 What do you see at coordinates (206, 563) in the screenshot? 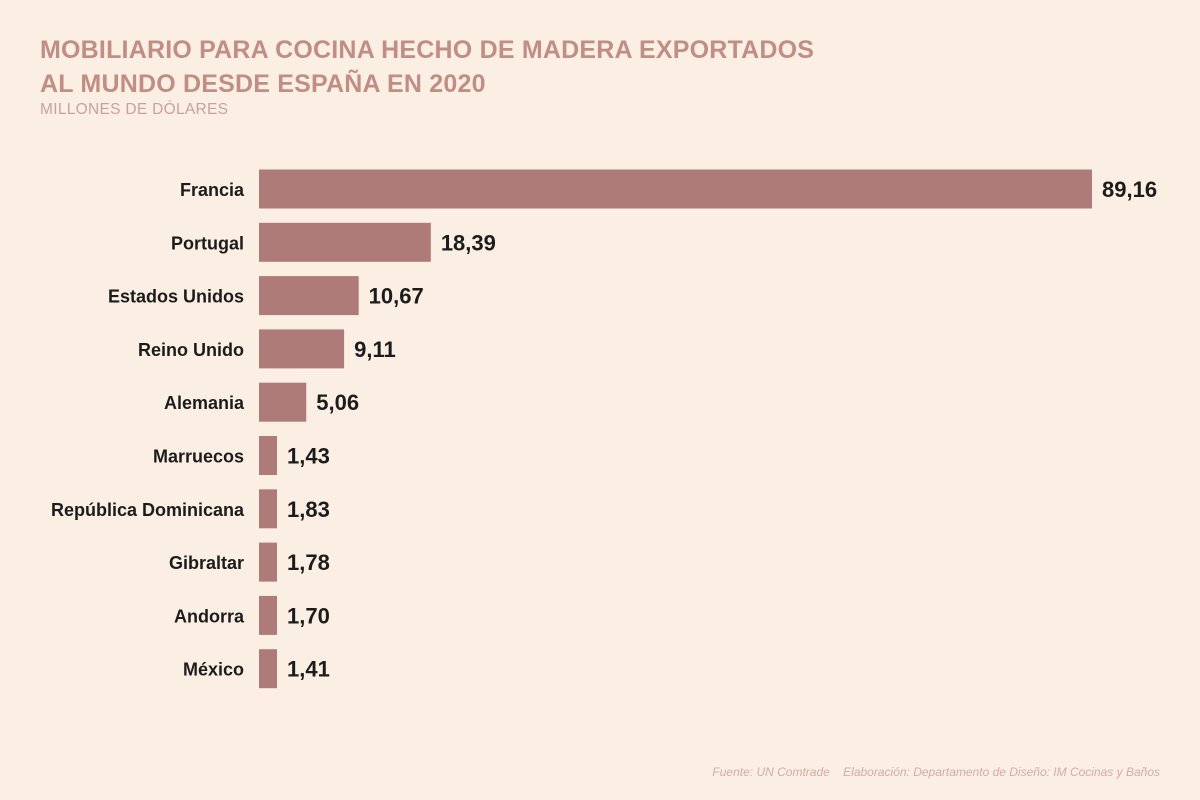
I see `category-label: Gibraltar` at bounding box center [206, 563].